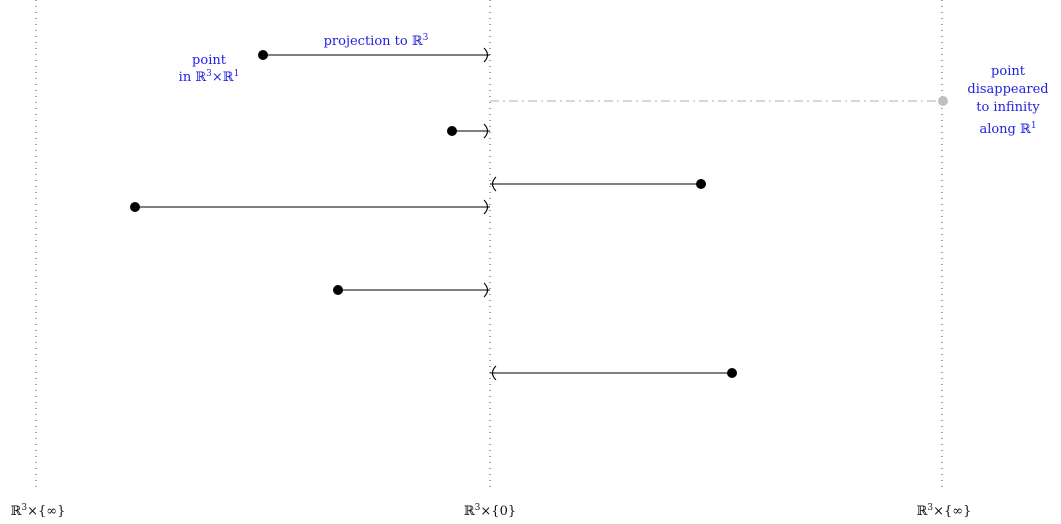  Describe the element at coordinates (1008, 107) in the screenshot. I see `disappeared-label-line3: to infinity` at that location.